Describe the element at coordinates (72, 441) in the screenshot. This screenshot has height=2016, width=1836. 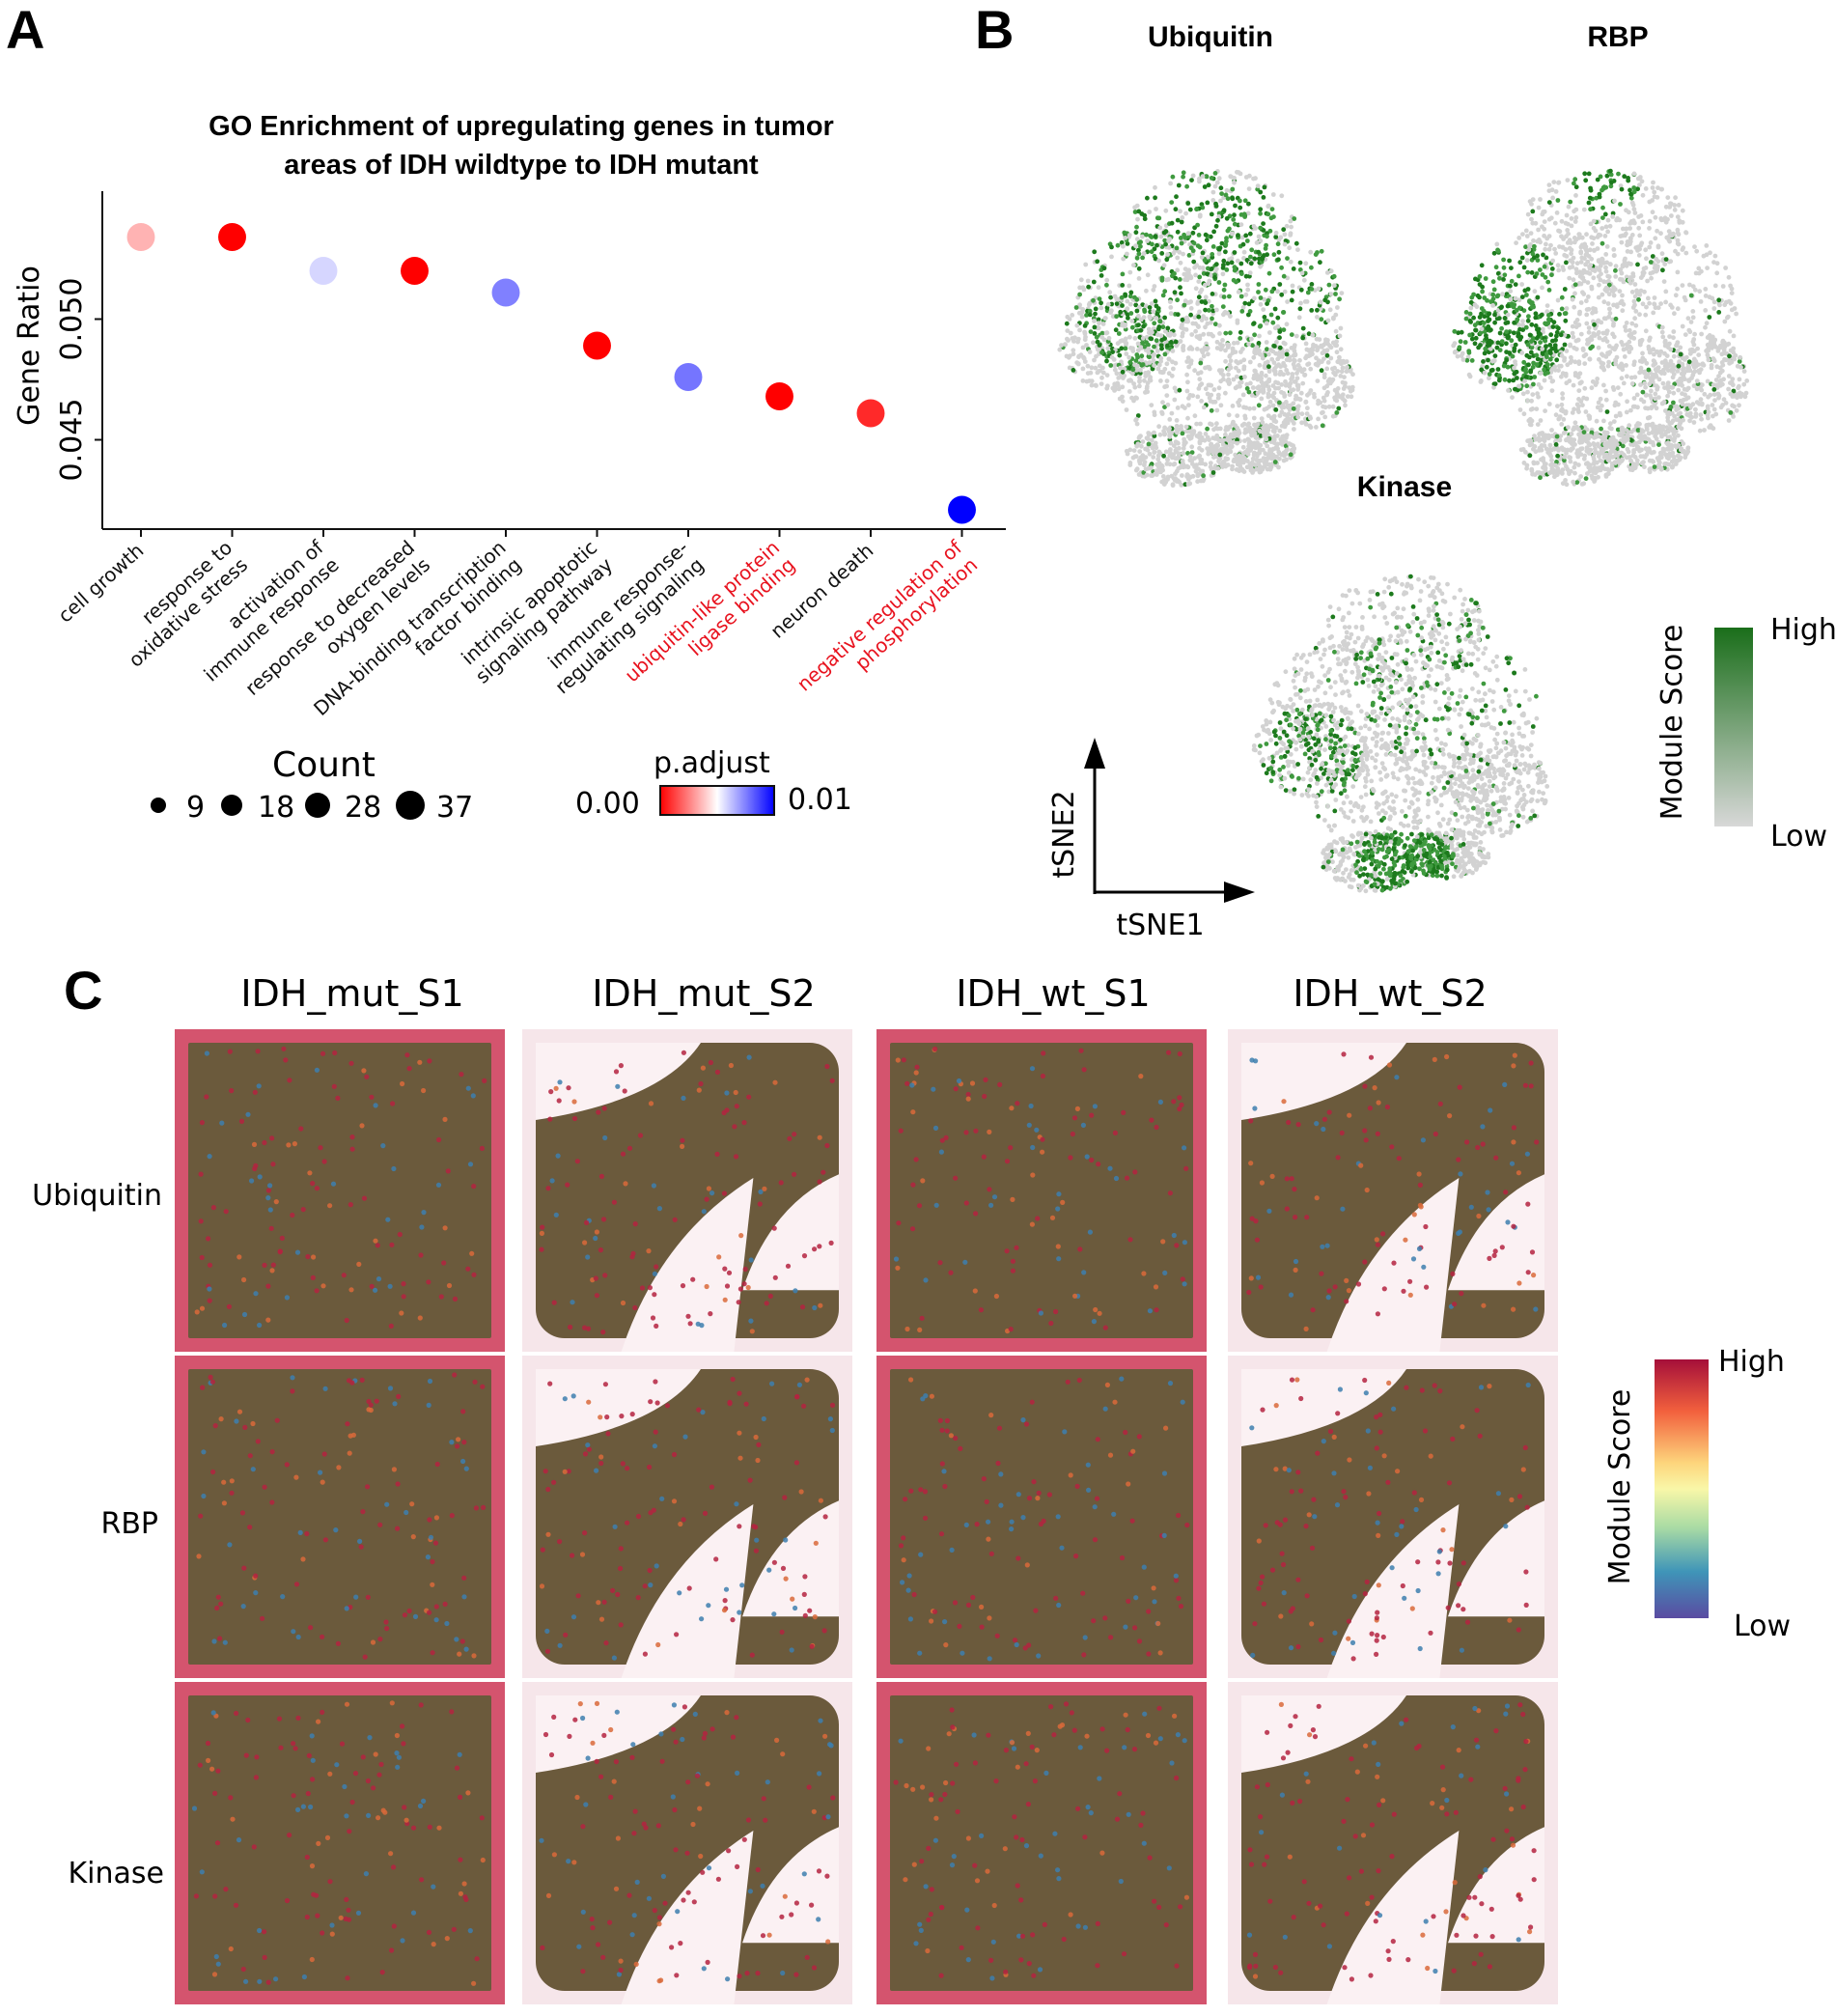
I see `y-tick-label: 0.045` at that location.